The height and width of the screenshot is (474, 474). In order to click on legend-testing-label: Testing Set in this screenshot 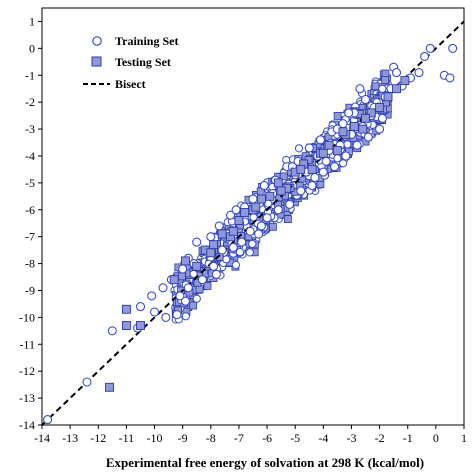, I will do `click(143, 62)`.